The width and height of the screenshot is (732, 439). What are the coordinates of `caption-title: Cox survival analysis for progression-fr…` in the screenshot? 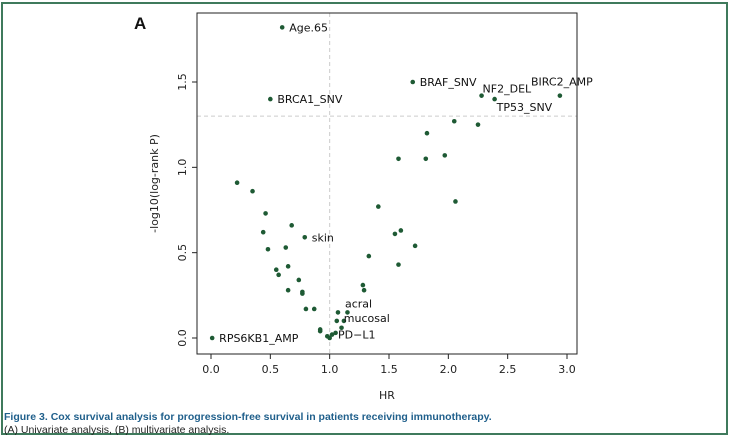 It's located at (271, 417).